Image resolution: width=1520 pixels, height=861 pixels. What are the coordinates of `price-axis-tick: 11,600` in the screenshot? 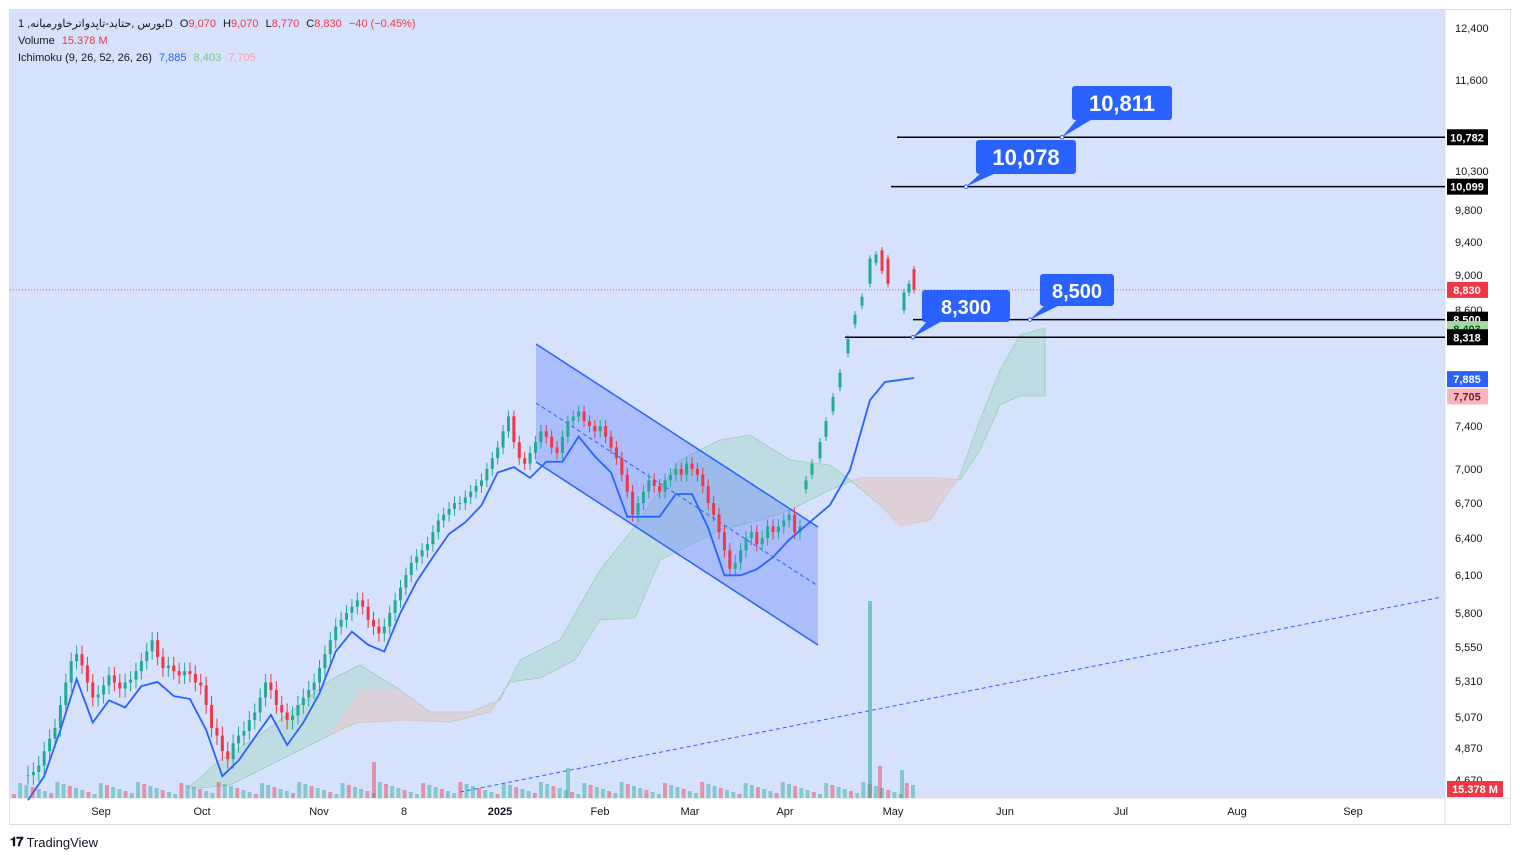 It's located at (1471, 81).